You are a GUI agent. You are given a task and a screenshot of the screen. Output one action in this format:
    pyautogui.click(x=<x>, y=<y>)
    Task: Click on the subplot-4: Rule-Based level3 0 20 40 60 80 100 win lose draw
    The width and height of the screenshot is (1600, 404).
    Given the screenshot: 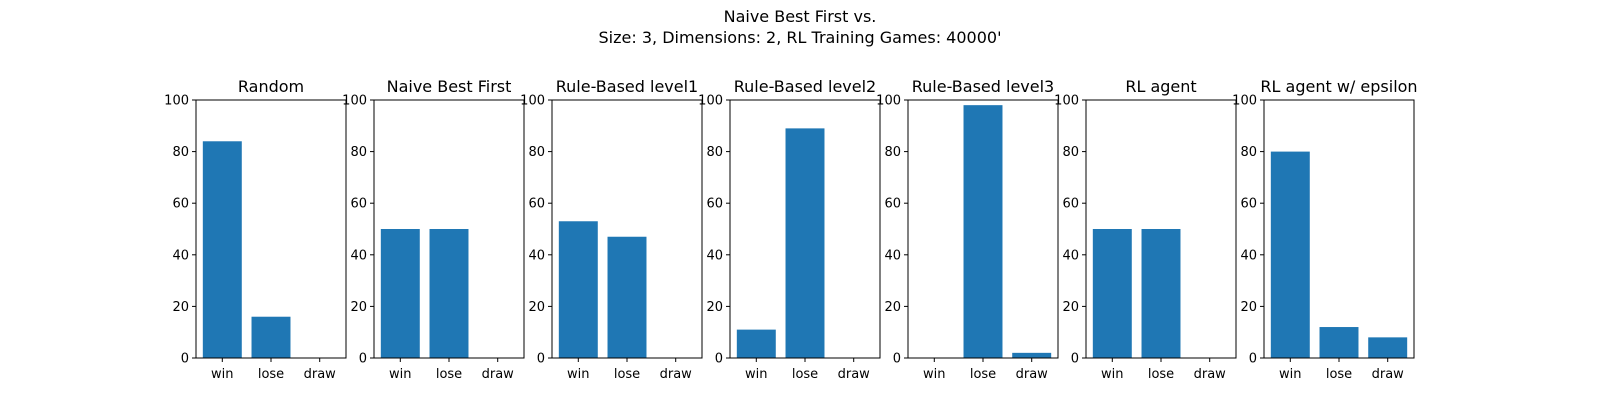 What is the action you would take?
    pyautogui.click(x=967, y=229)
    